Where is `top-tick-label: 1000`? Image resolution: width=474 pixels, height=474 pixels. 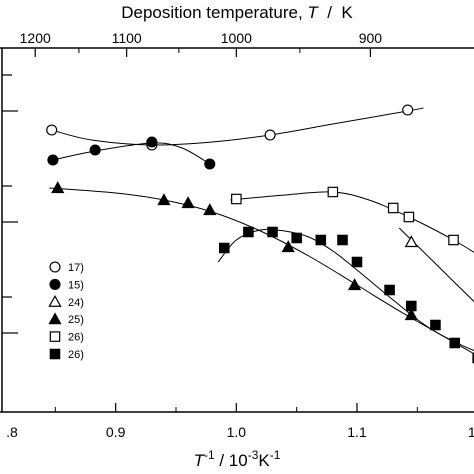 top-tick-label: 1000 is located at coordinates (236, 38).